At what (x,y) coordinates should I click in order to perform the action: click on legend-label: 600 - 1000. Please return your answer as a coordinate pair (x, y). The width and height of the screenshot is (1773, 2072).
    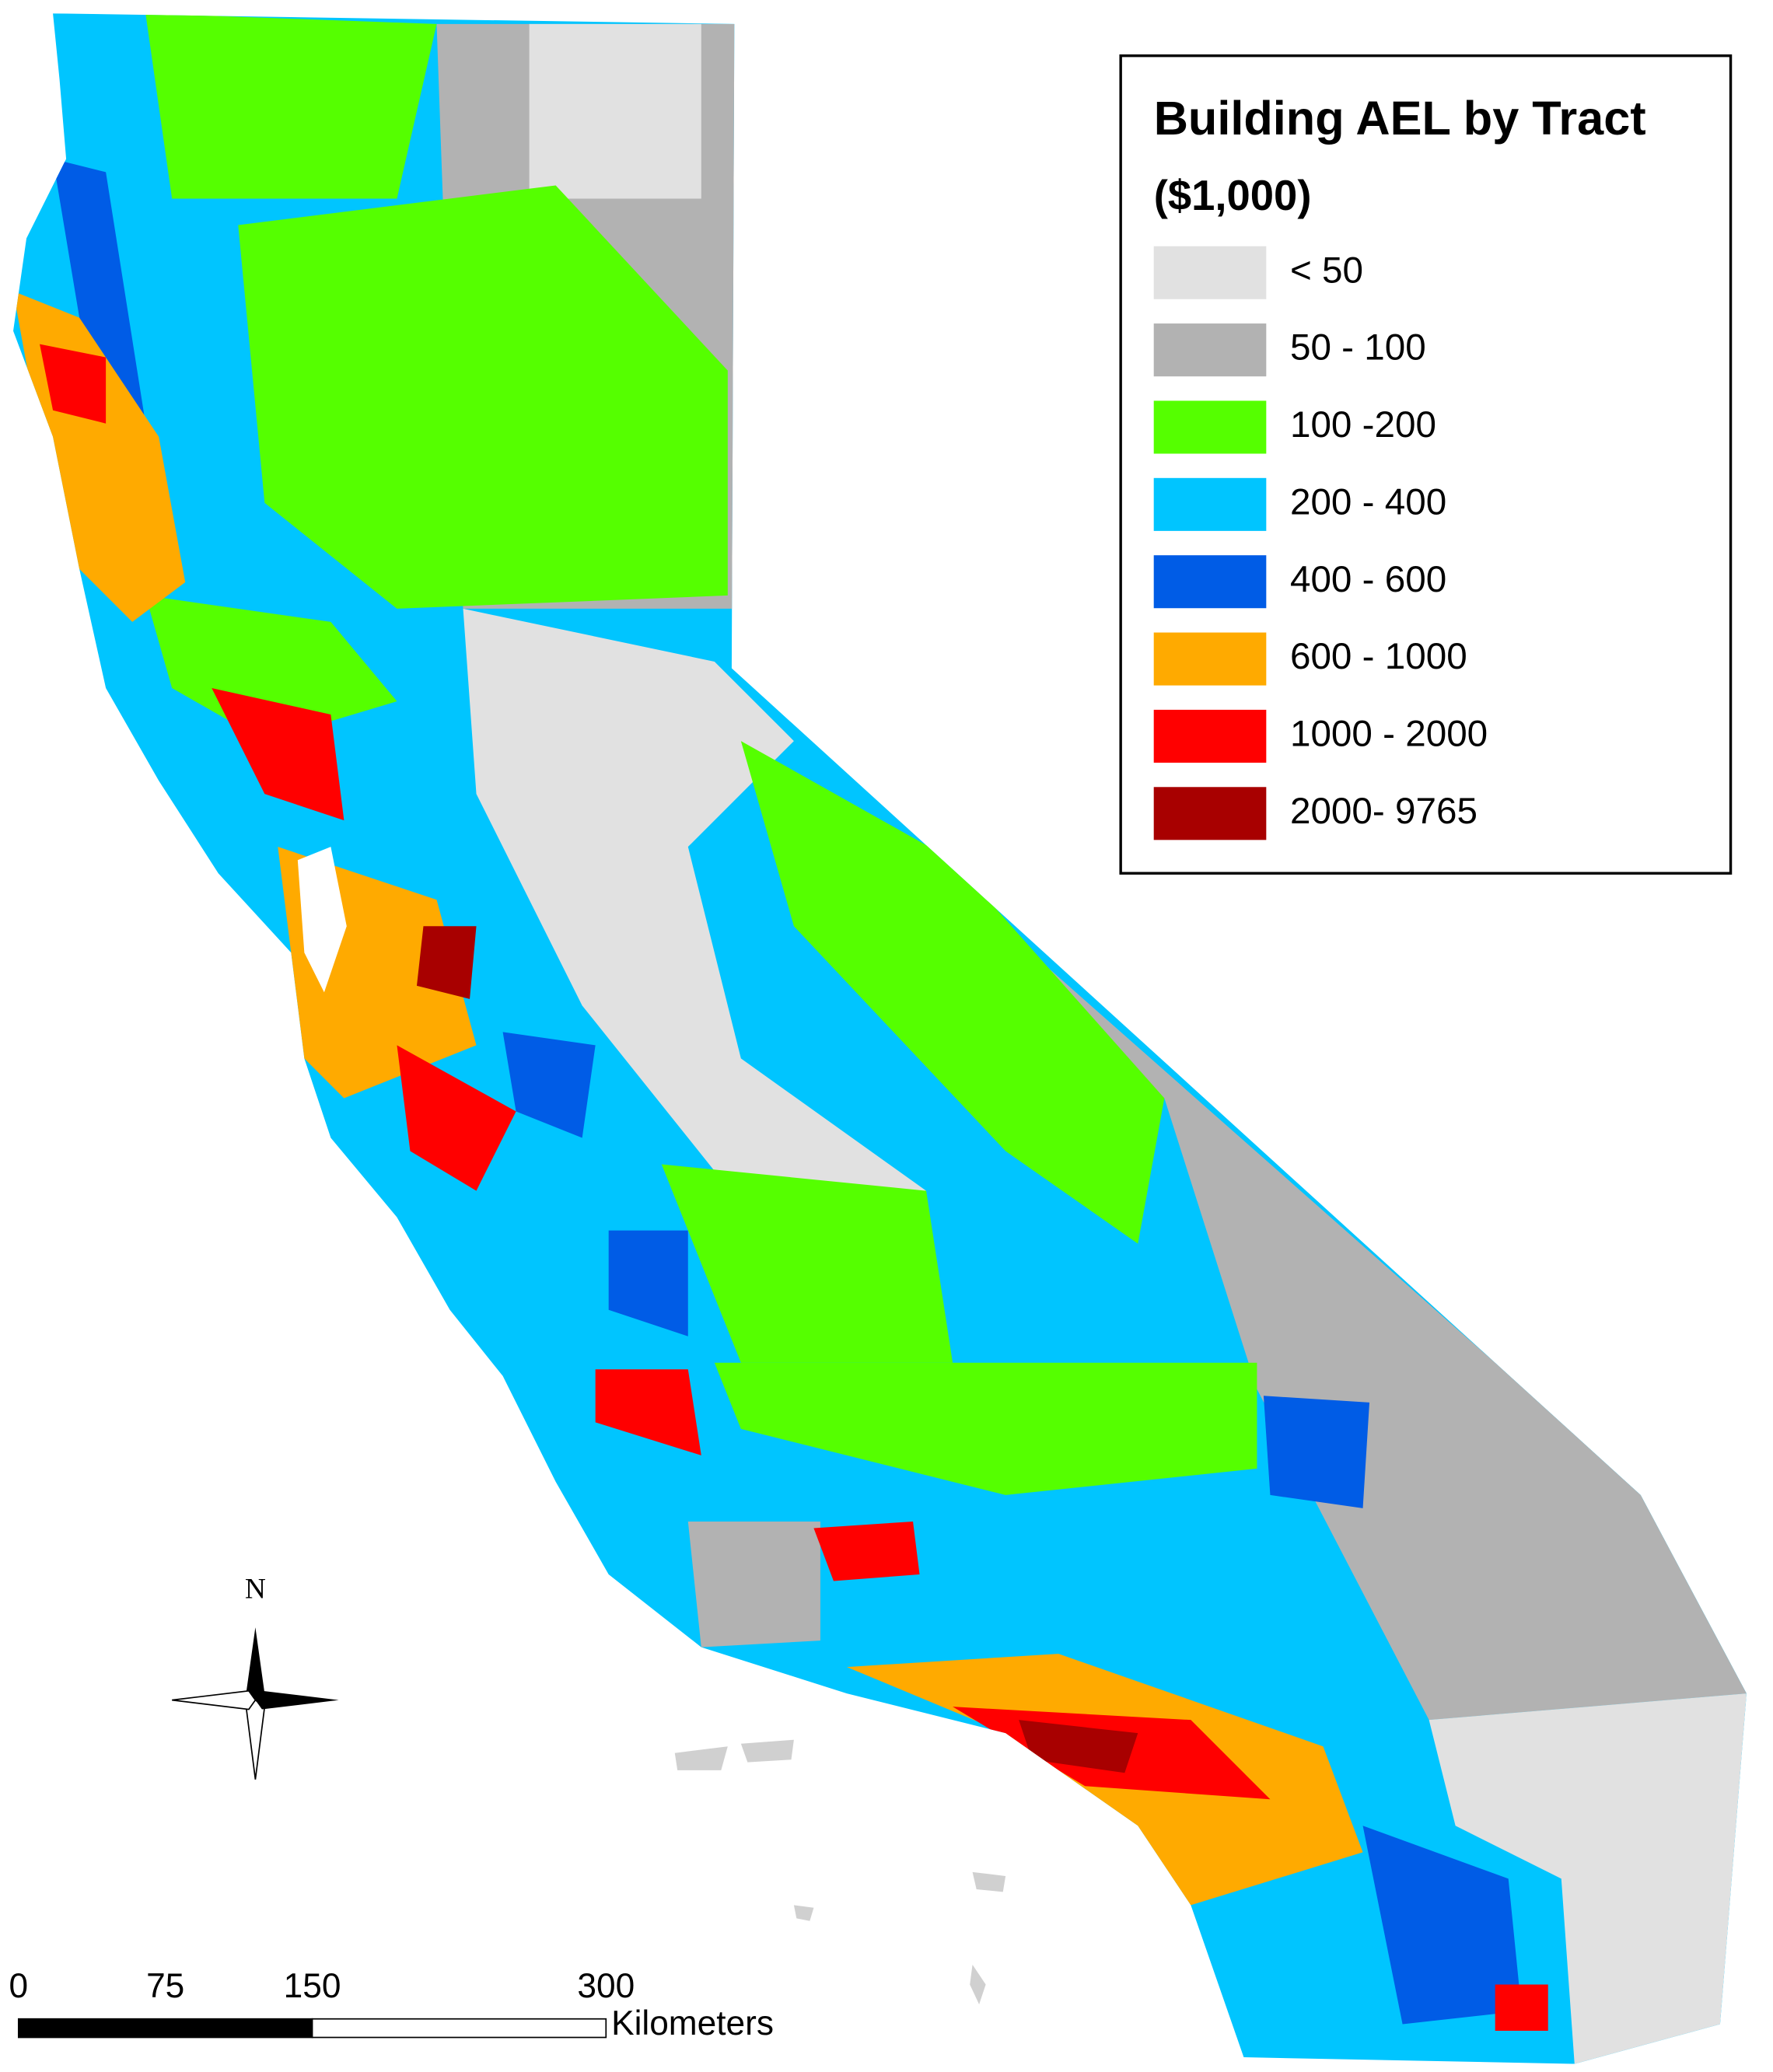
    Looking at the image, I should click on (1378, 656).